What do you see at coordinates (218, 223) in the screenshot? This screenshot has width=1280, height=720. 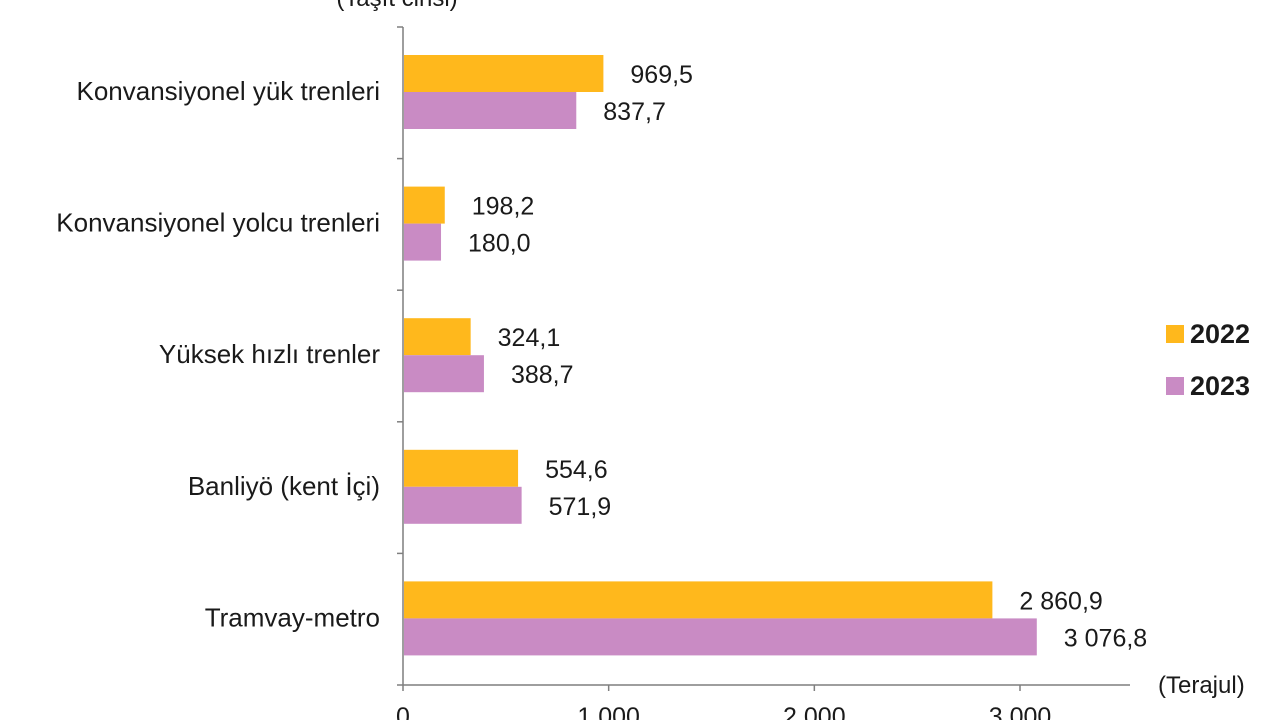 I see `category-label: Konvansiyonel yolcu trenleri` at bounding box center [218, 223].